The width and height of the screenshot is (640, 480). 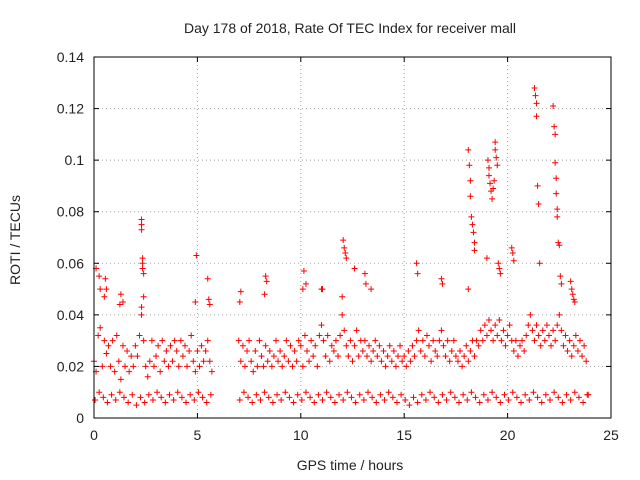 What do you see at coordinates (198, 435) in the screenshot?
I see `x-tick-label: 5` at bounding box center [198, 435].